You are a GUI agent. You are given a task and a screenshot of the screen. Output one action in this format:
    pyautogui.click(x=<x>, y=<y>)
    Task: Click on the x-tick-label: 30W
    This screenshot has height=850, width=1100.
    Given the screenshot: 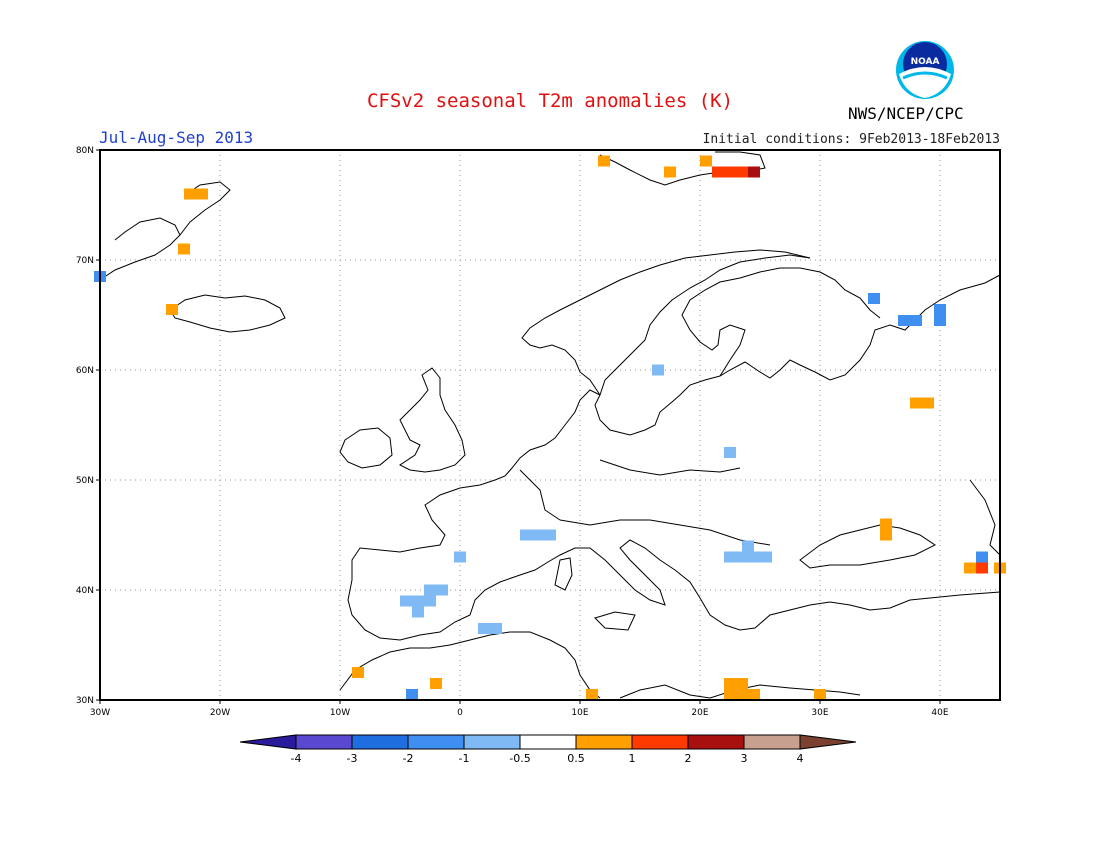 What is the action you would take?
    pyautogui.click(x=100, y=713)
    